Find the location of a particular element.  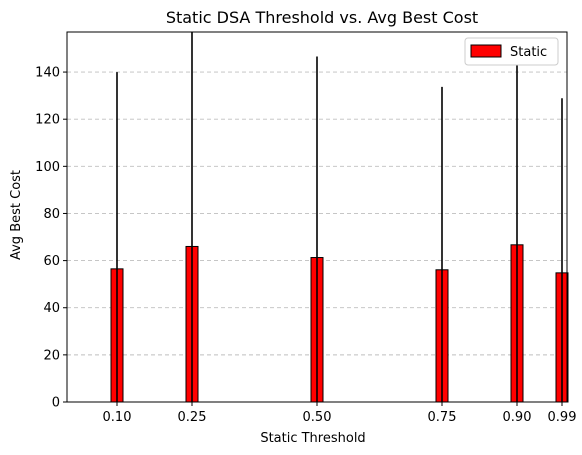

y-tick-label: 100 is located at coordinates (47, 167).